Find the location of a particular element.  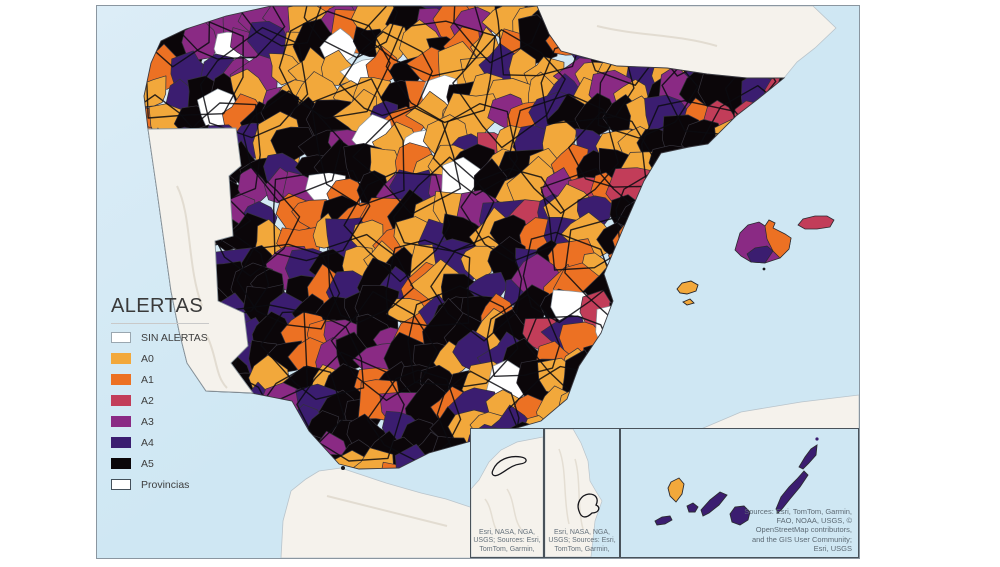

legend-swatch-sin-alertas is located at coordinates (121, 337).